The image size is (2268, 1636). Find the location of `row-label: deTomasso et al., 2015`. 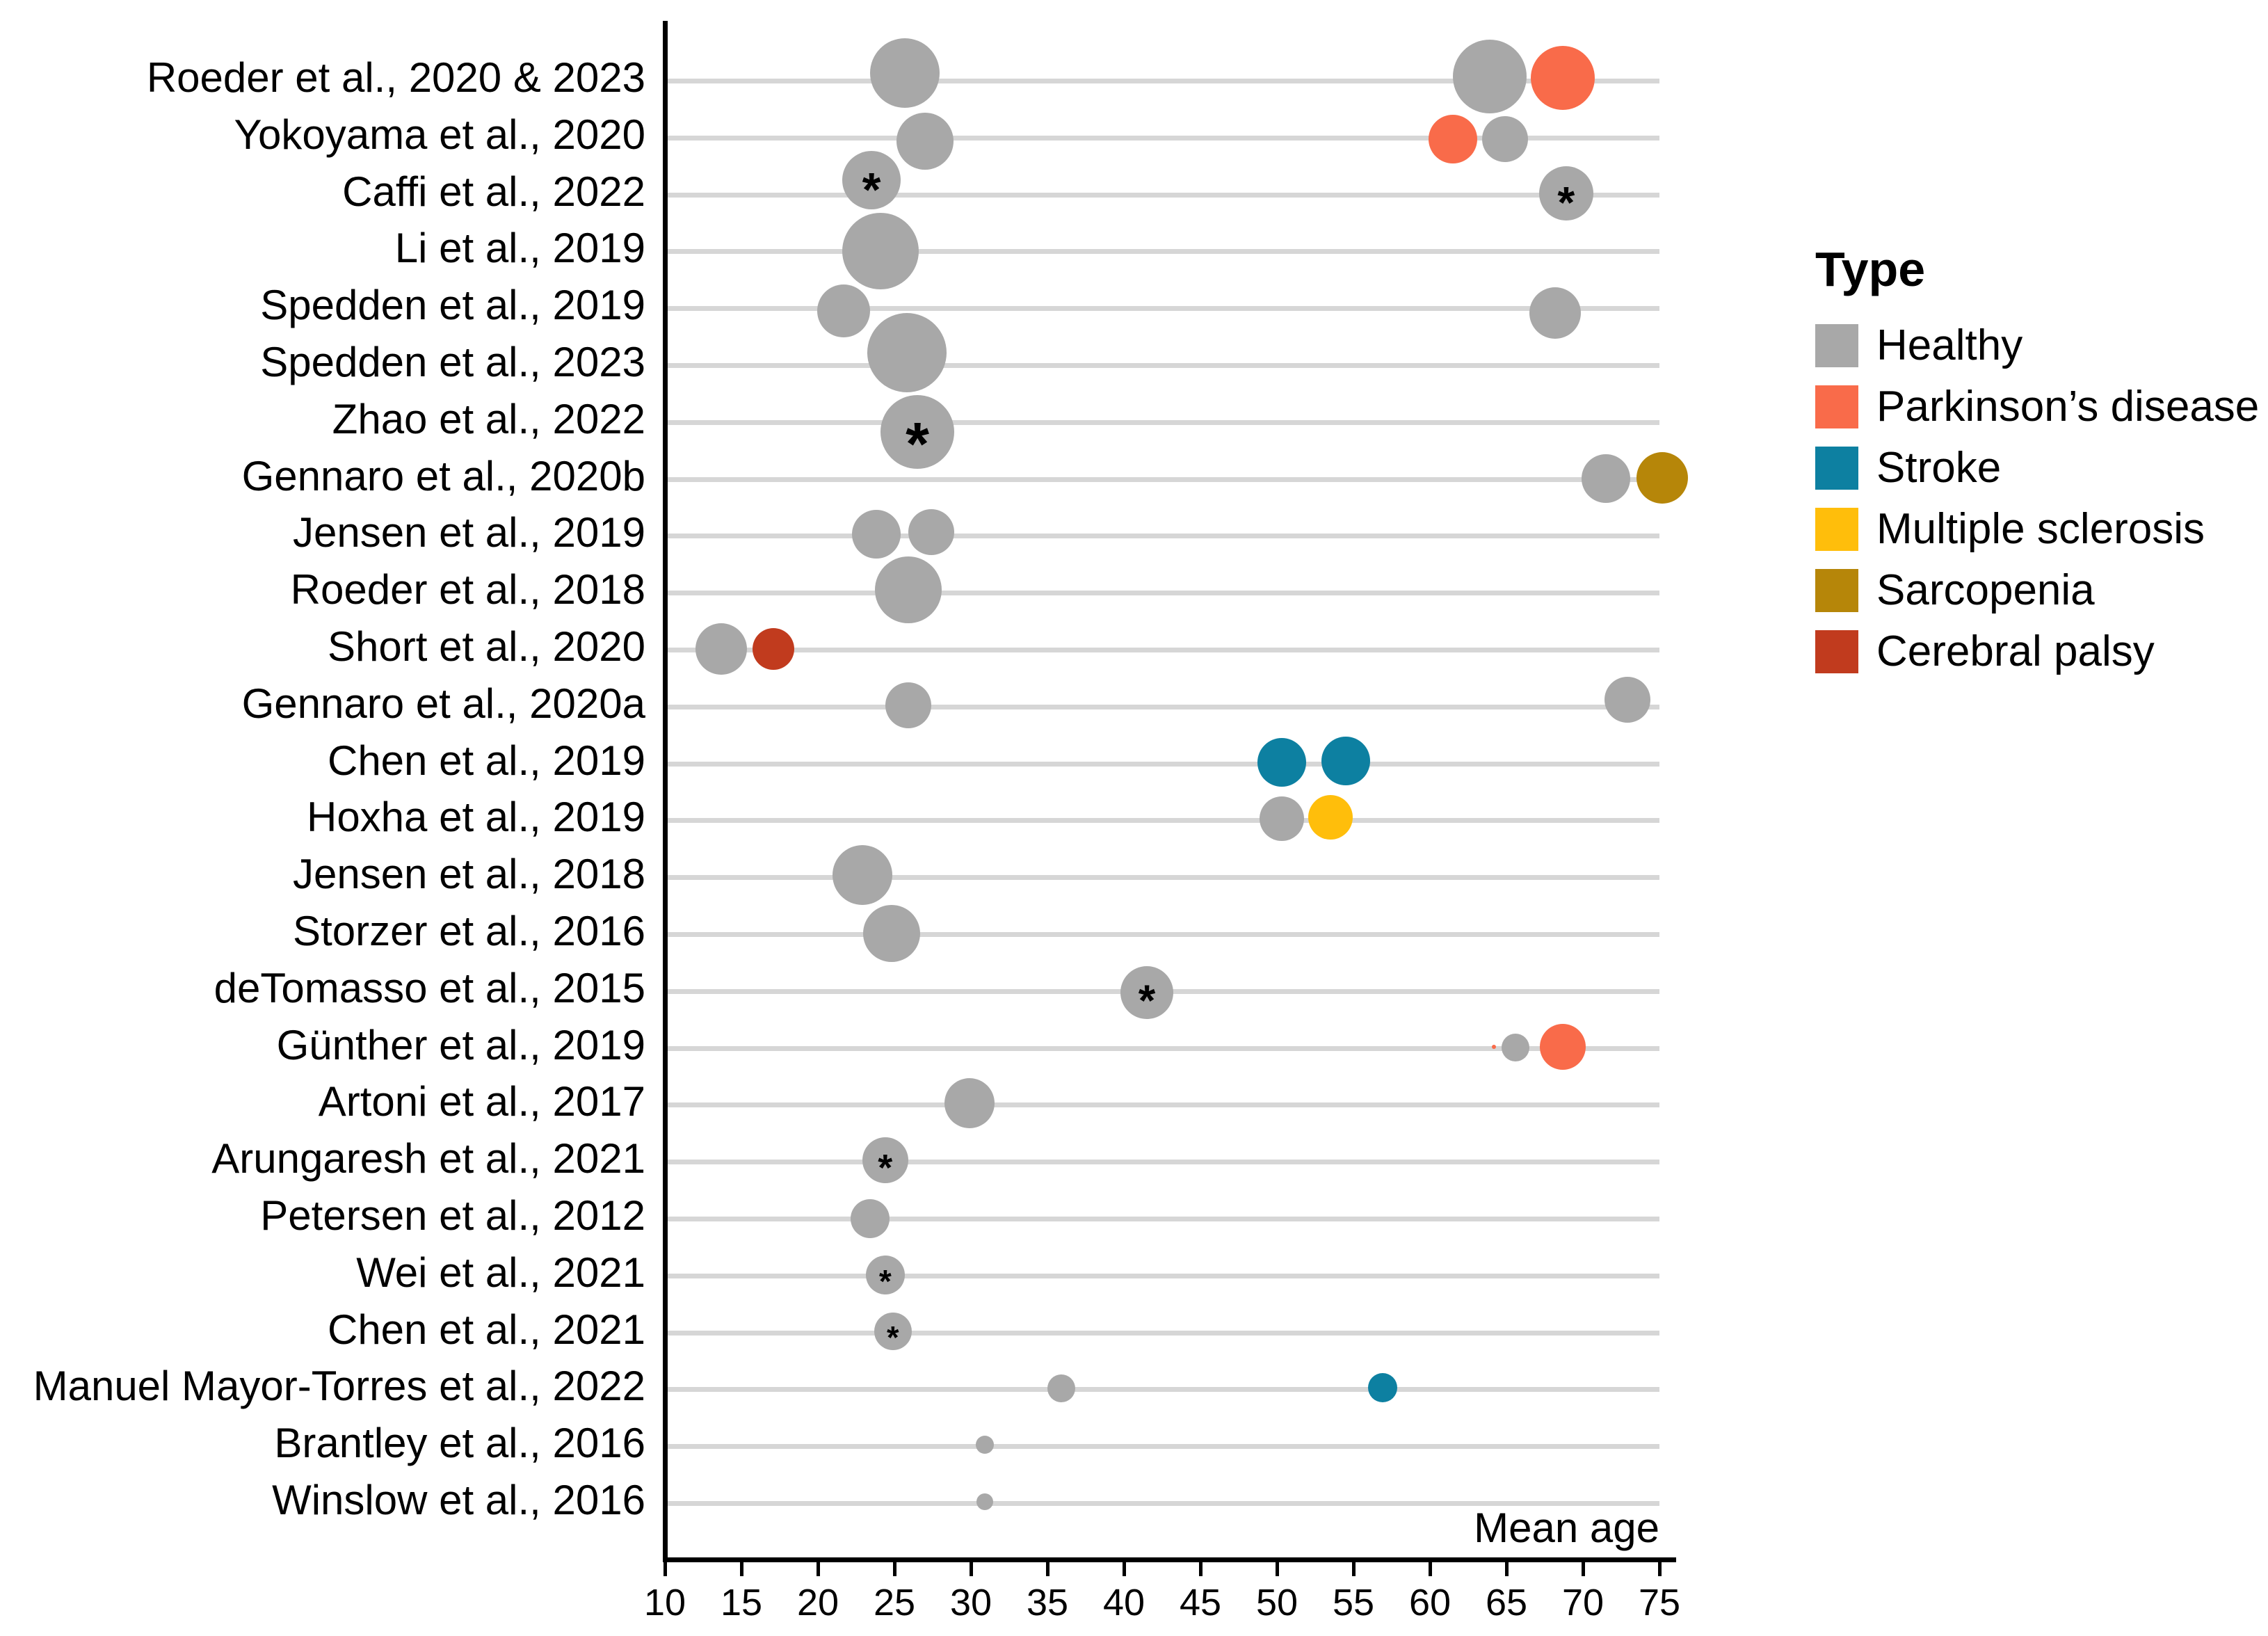

row-label: deTomasso et al., 2015 is located at coordinates (429, 988).